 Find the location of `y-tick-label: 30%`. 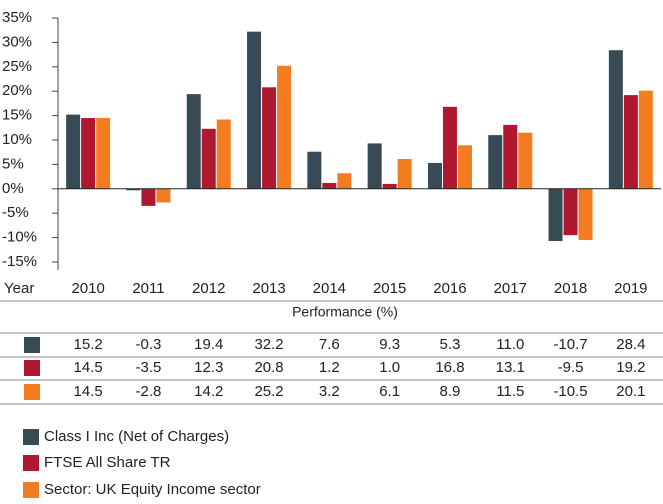

y-tick-label: 30% is located at coordinates (17, 41).